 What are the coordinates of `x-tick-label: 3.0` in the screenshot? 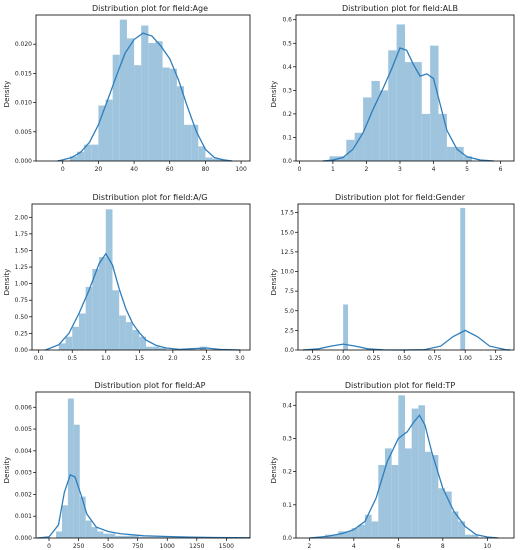 It's located at (240, 358).